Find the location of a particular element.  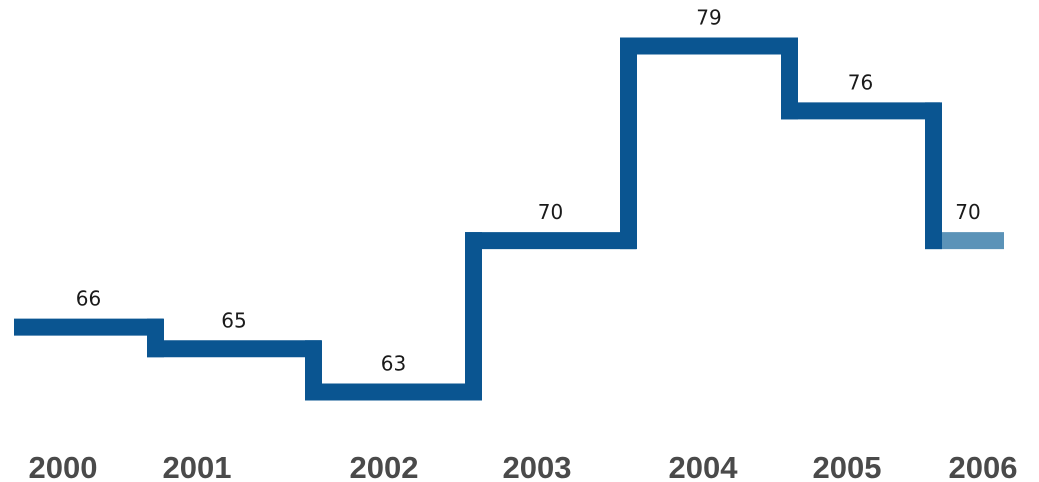

x-tick-label-2001: 2001 is located at coordinates (197, 466).